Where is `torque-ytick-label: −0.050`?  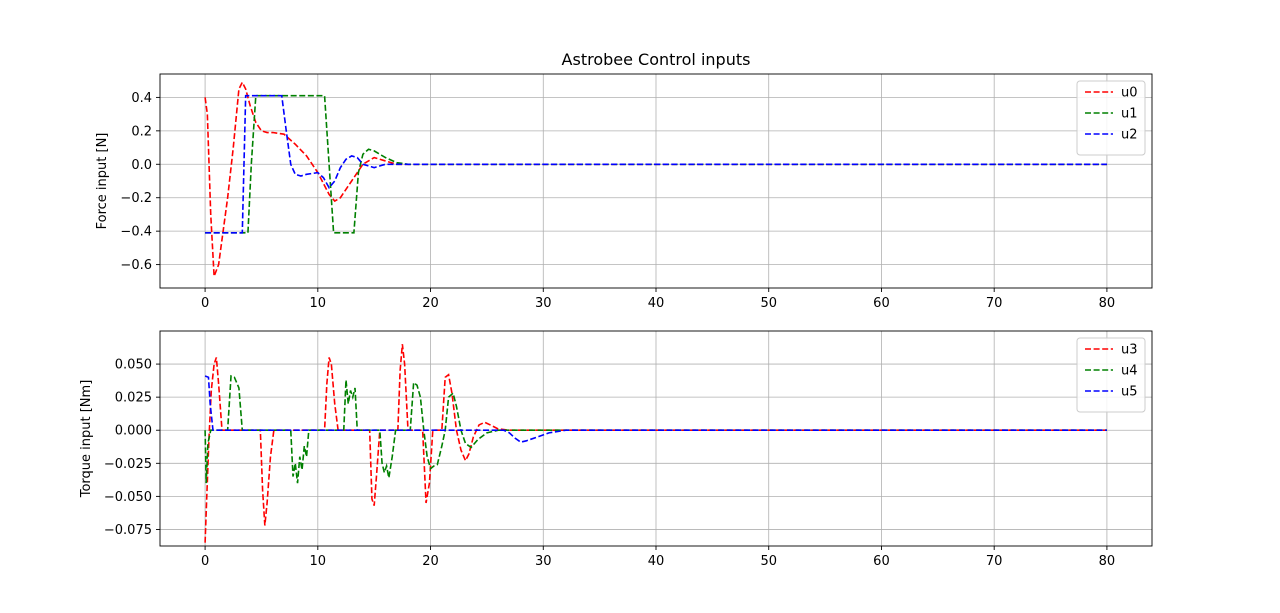
torque-ytick-label: −0.050 is located at coordinates (128, 497).